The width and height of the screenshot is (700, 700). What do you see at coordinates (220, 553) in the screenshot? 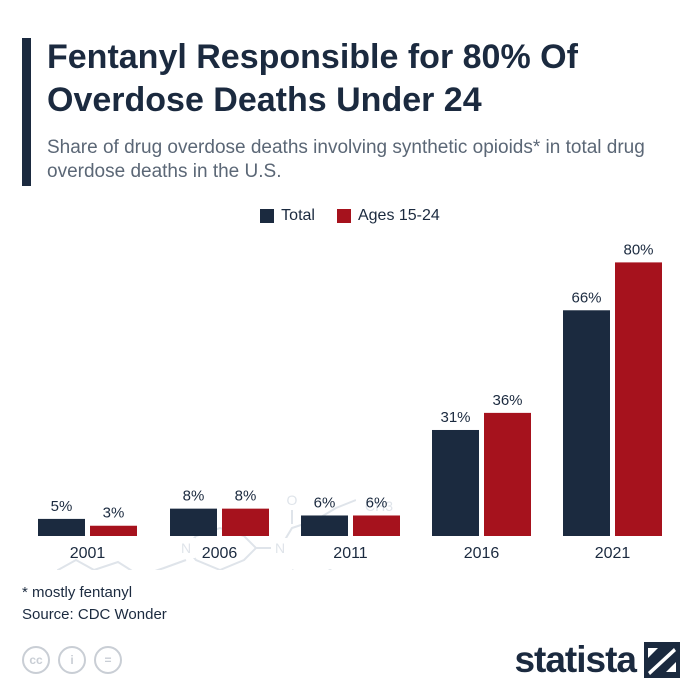
I see `x-tick-2006: 2006` at bounding box center [220, 553].